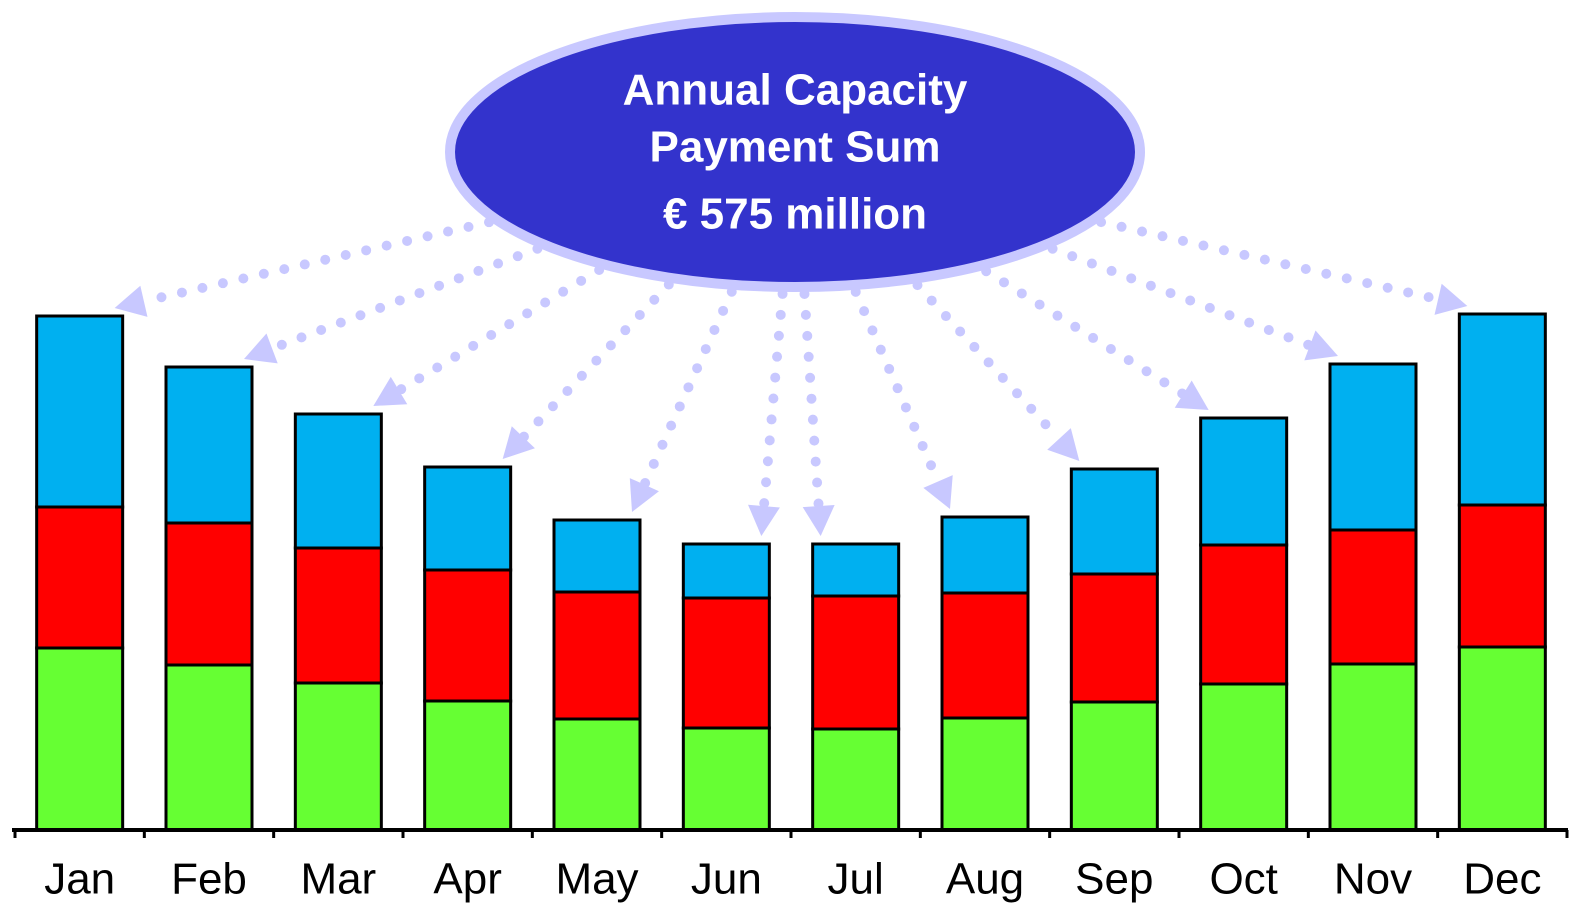  What do you see at coordinates (985, 879) in the screenshot?
I see `x-tick-label: Aug` at bounding box center [985, 879].